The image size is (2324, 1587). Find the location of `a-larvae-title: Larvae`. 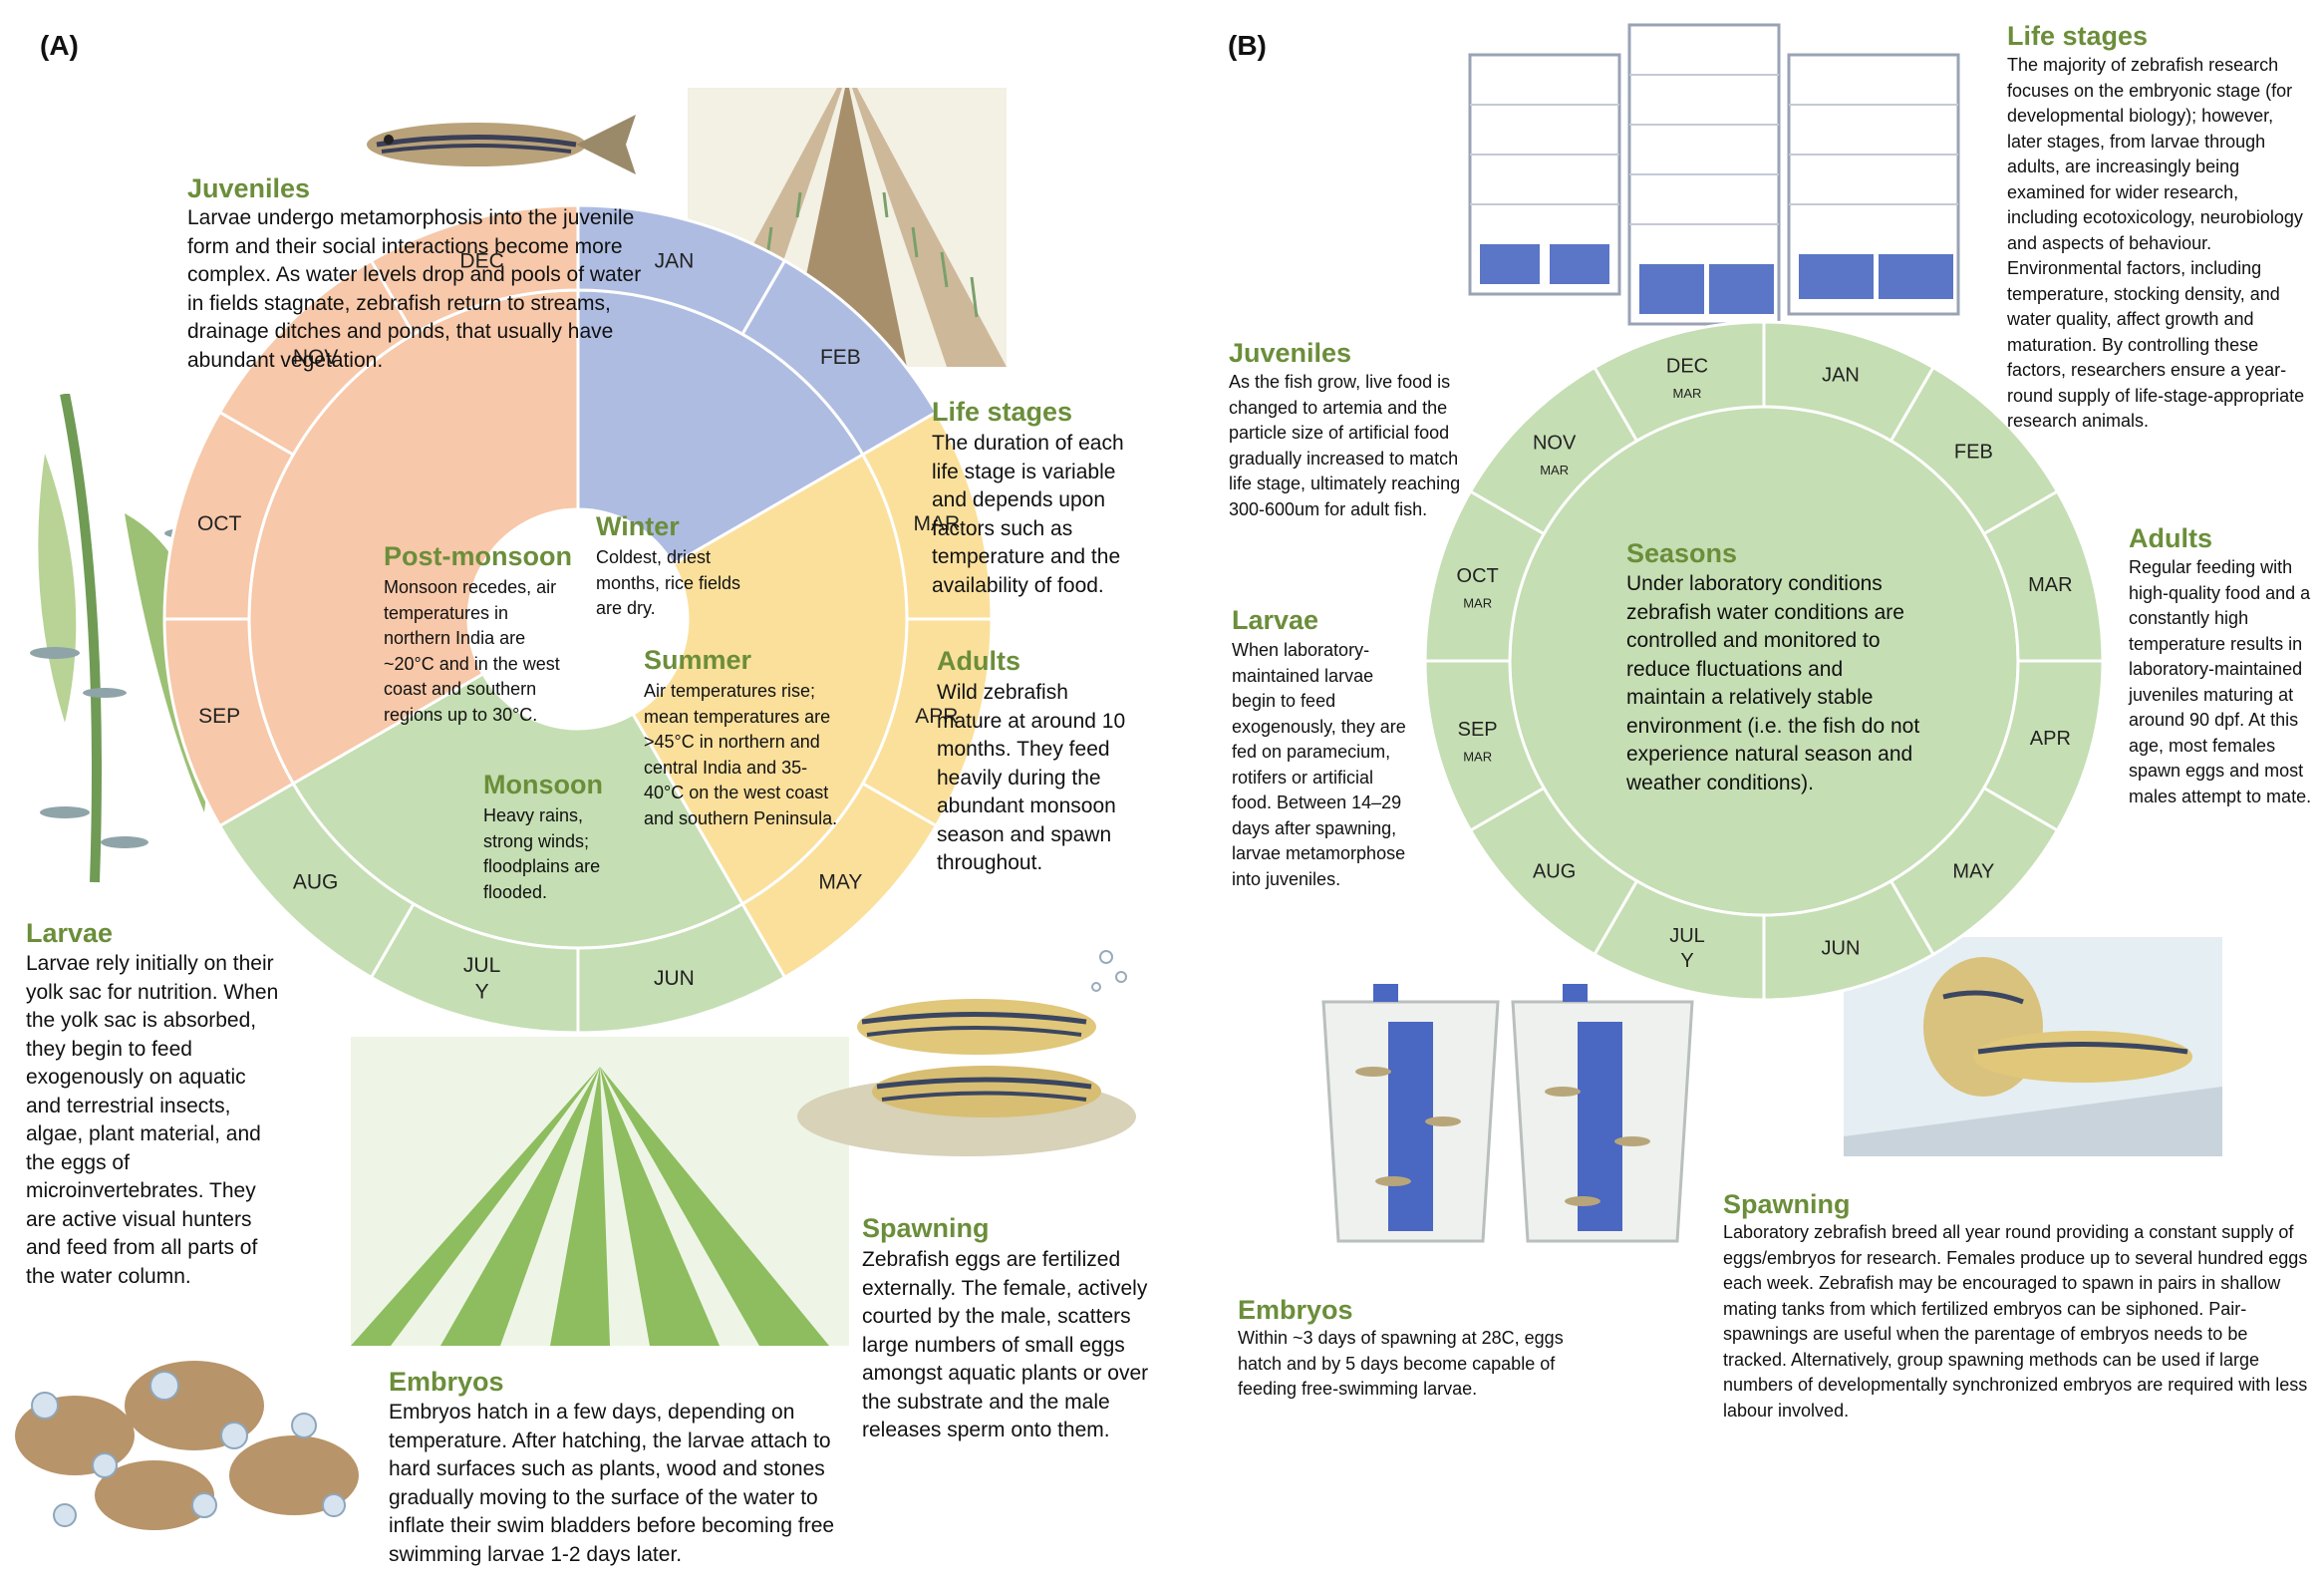

a-larvae-title: Larvae is located at coordinates (70, 933).